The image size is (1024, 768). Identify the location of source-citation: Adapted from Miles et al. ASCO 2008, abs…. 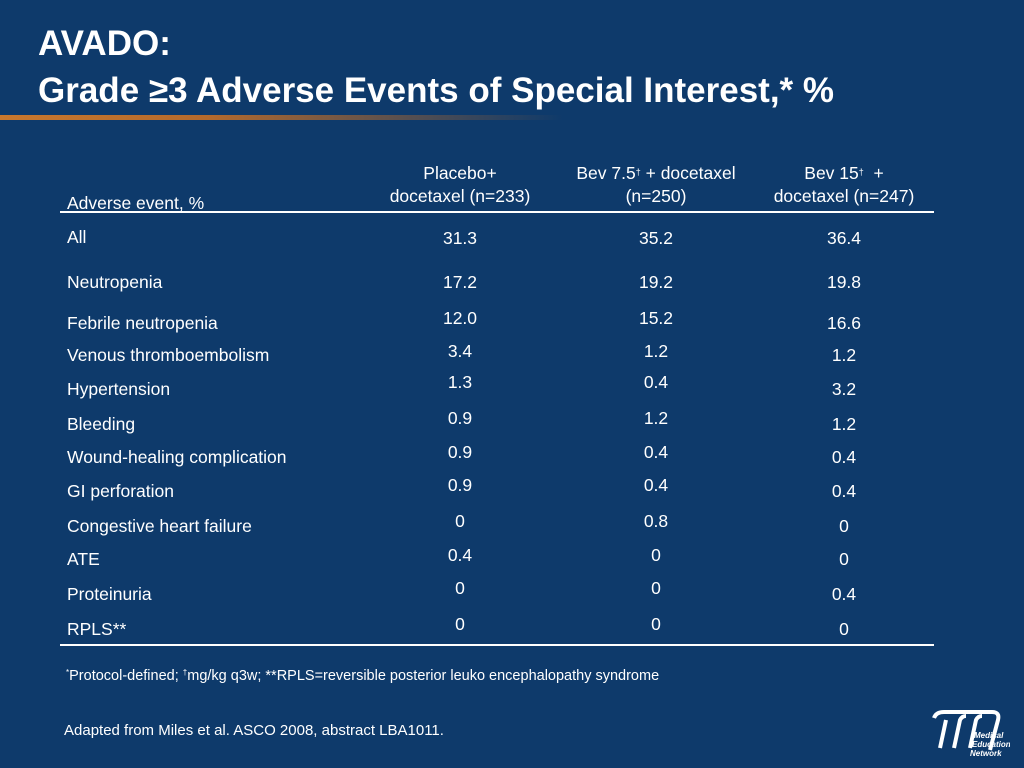
(254, 730).